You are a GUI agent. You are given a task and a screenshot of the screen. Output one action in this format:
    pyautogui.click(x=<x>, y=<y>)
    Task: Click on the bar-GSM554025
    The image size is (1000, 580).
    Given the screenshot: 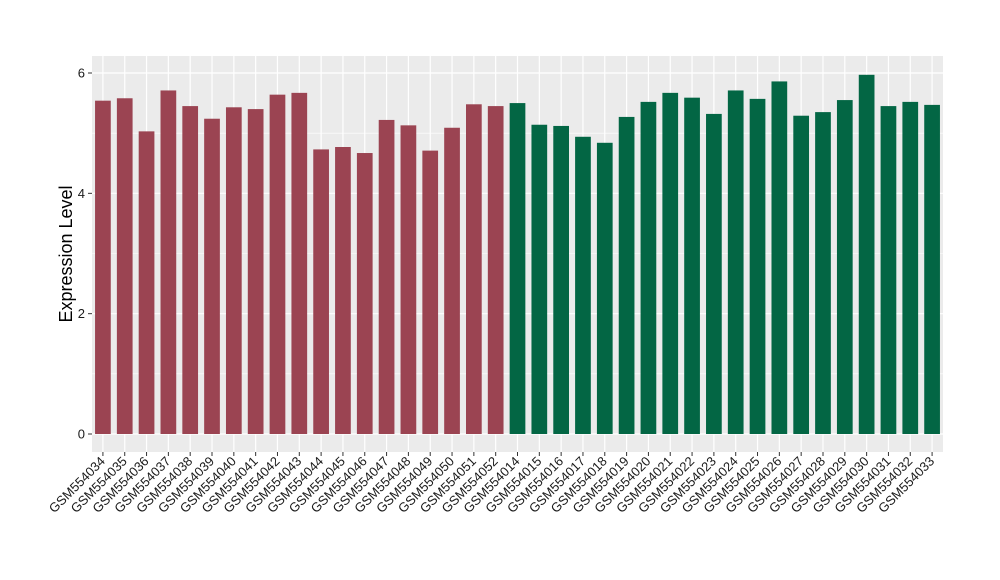 What is the action you would take?
    pyautogui.click(x=757, y=266)
    